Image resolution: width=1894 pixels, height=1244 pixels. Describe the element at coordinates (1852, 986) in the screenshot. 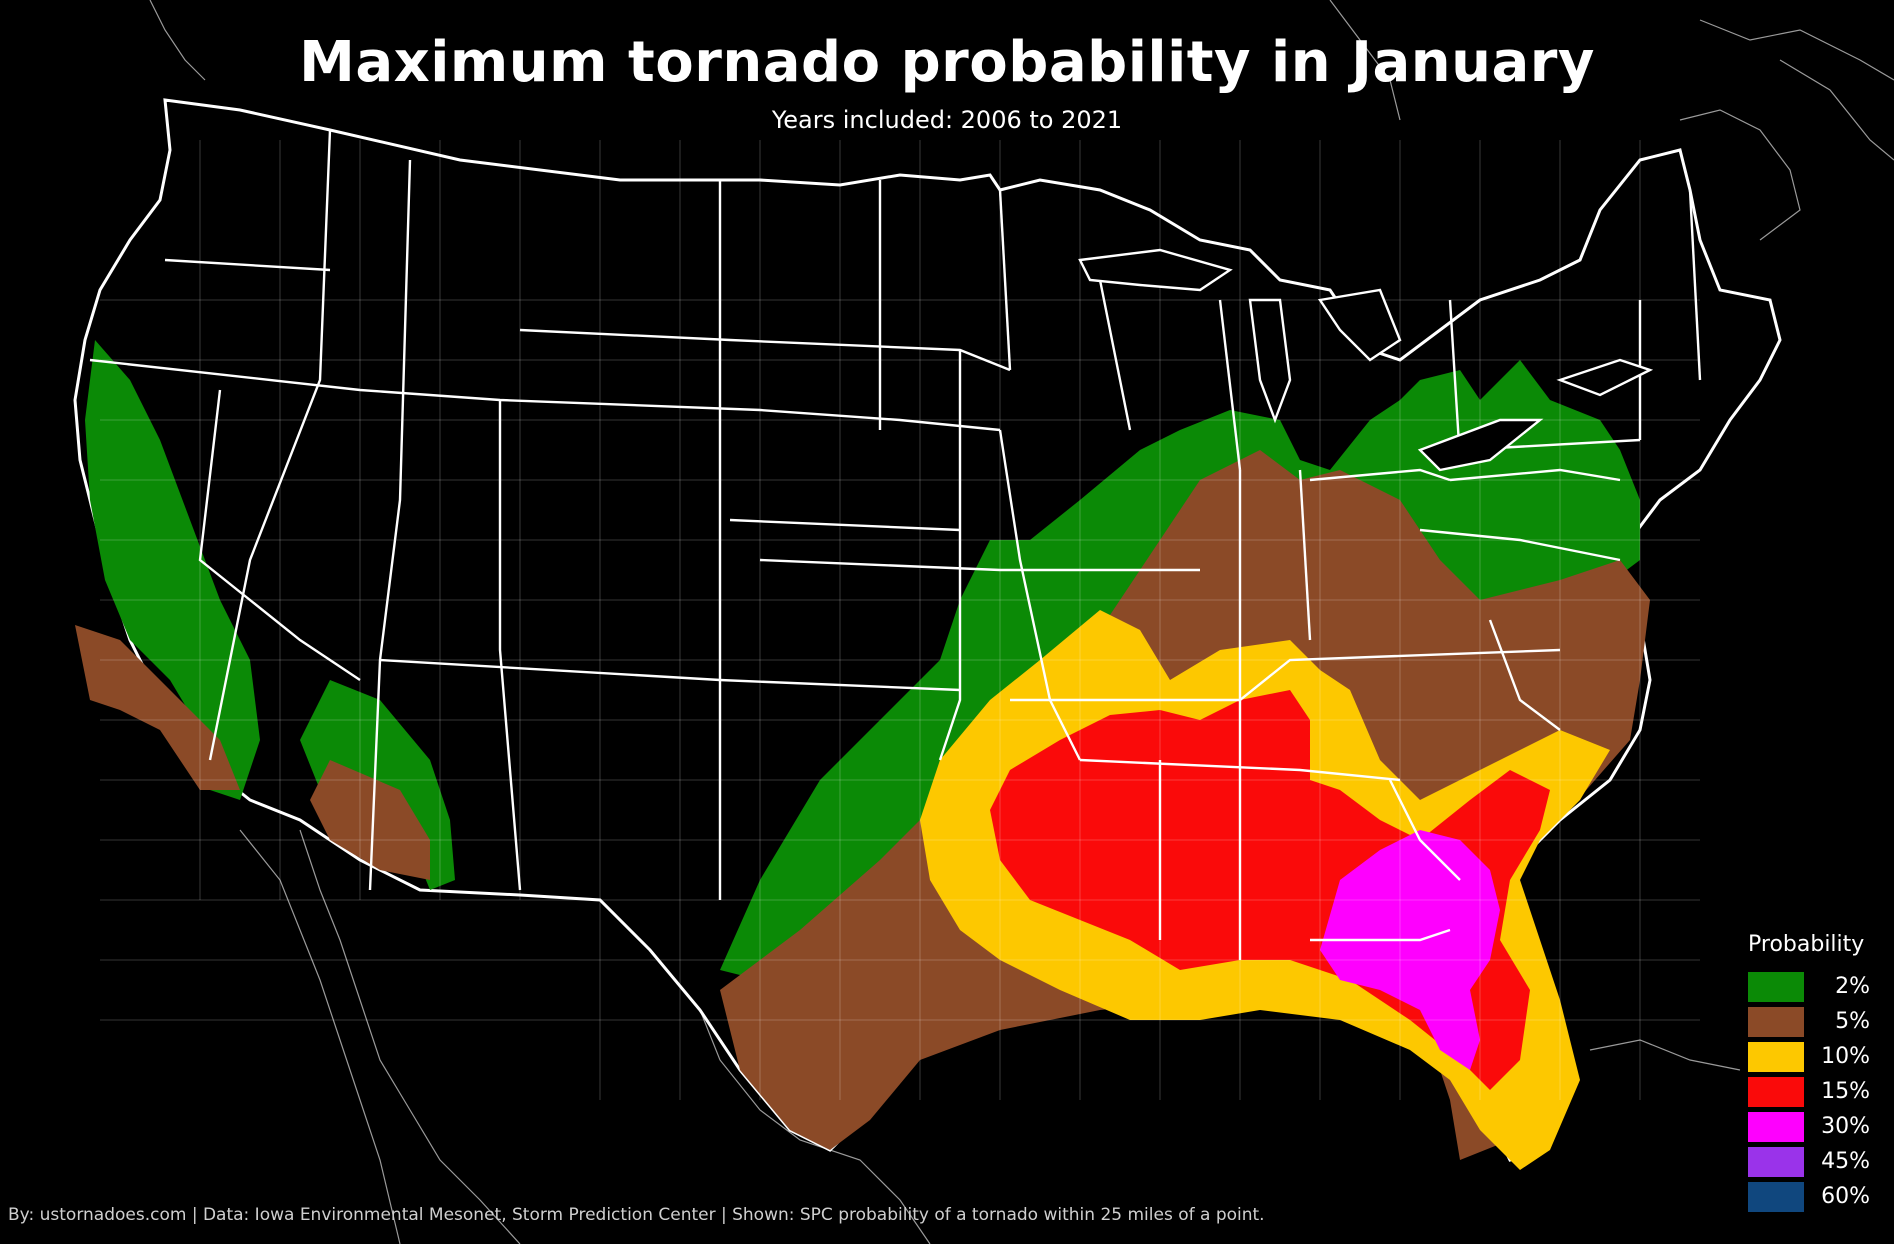

I see `legend-label: 2%` at that location.